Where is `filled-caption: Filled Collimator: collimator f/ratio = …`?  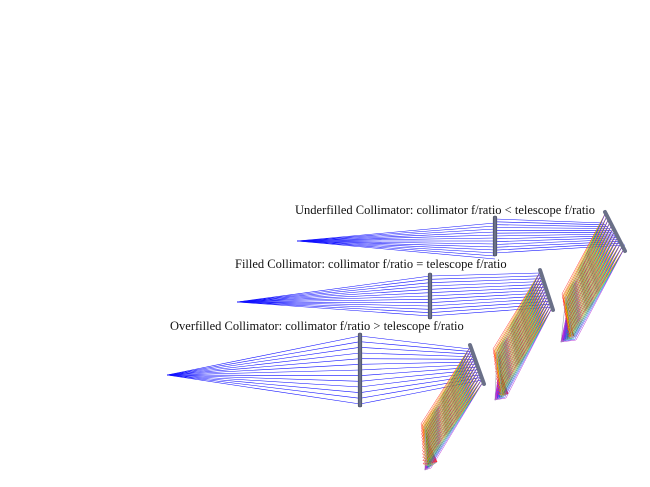
filled-caption: Filled Collimator: collimator f/ratio = … is located at coordinates (371, 264).